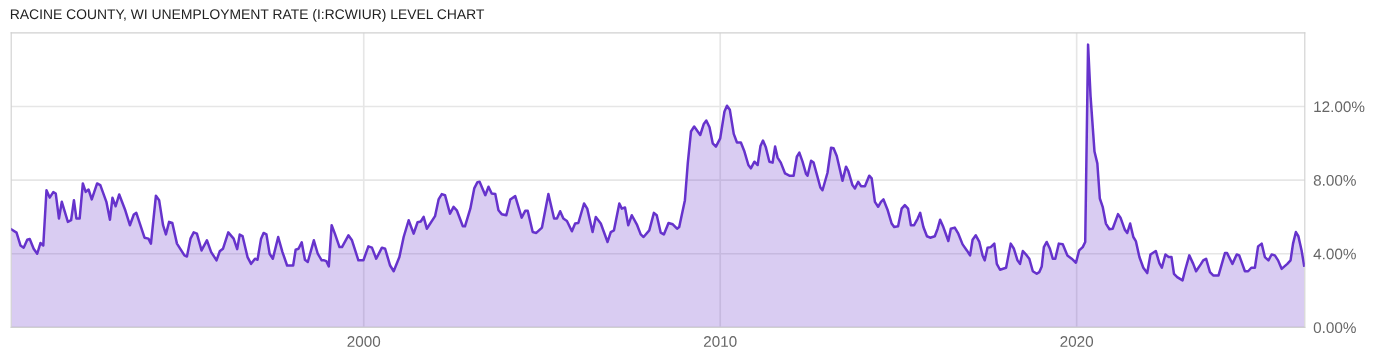 The width and height of the screenshot is (1400, 357). Describe the element at coordinates (364, 341) in the screenshot. I see `x-tick-label: 2000` at that location.